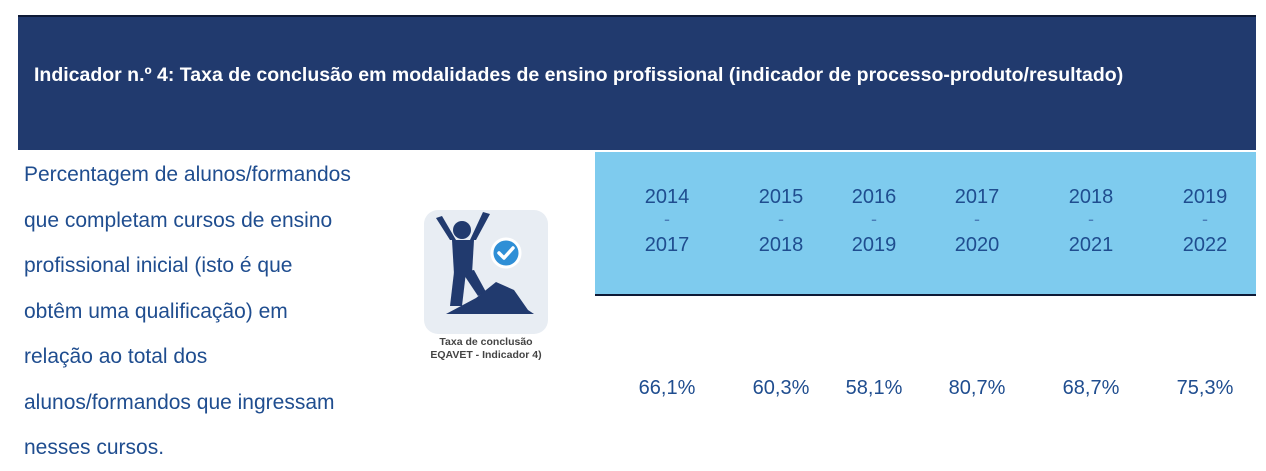 Image resolution: width=1266 pixels, height=471 pixels. I want to click on period-label: 2014 - 2017, so click(667, 221).